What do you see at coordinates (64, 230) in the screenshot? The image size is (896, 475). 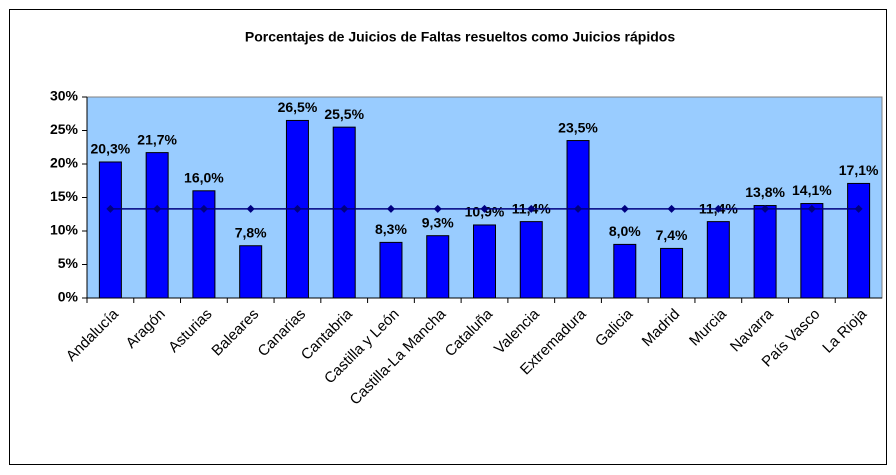 I see `y-tick-label: 10%` at bounding box center [64, 230].